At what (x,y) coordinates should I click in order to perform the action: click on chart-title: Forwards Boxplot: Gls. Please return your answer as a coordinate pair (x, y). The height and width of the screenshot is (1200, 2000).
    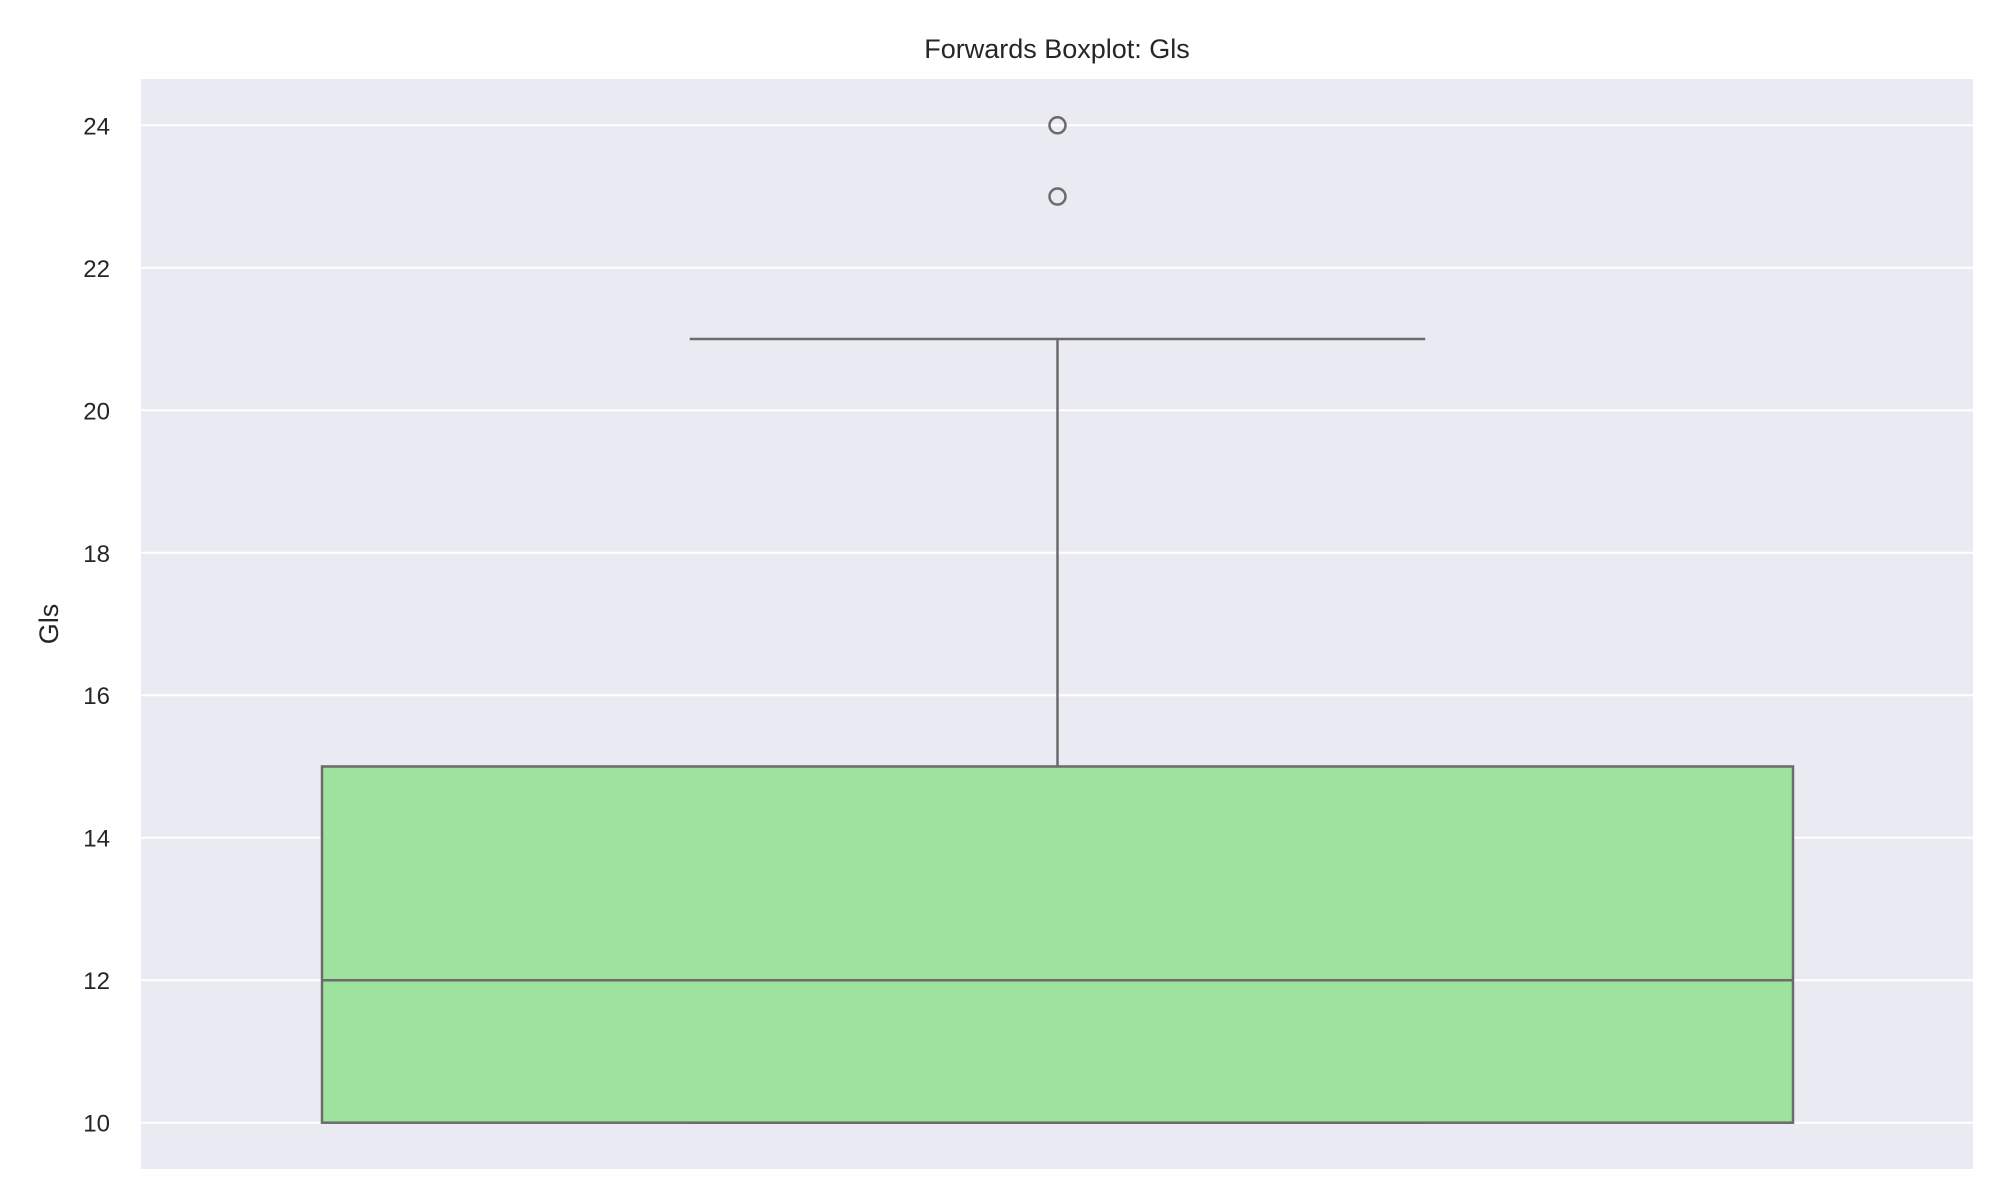
    Looking at the image, I should click on (1057, 49).